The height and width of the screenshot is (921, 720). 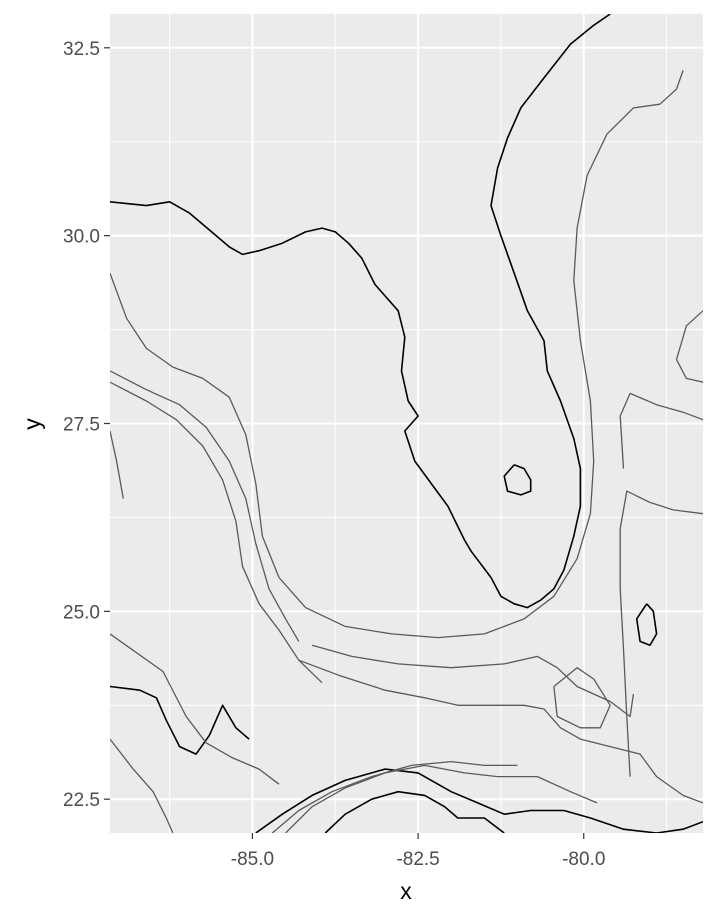 I want to click on y-tick-label: 32.5, so click(x=81, y=49).